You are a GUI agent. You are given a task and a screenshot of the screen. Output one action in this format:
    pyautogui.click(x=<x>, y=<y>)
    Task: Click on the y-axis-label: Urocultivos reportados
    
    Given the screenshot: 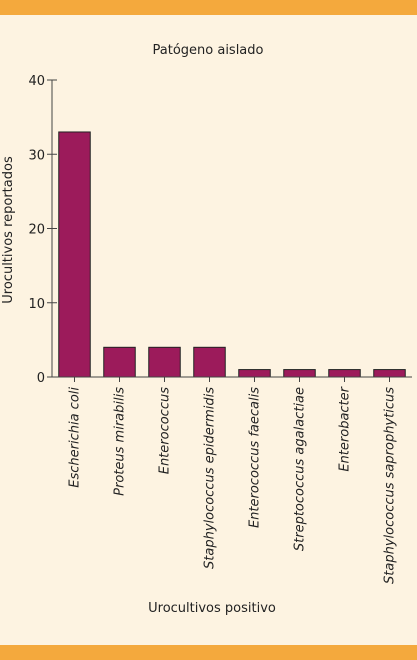 What is the action you would take?
    pyautogui.click(x=8, y=230)
    